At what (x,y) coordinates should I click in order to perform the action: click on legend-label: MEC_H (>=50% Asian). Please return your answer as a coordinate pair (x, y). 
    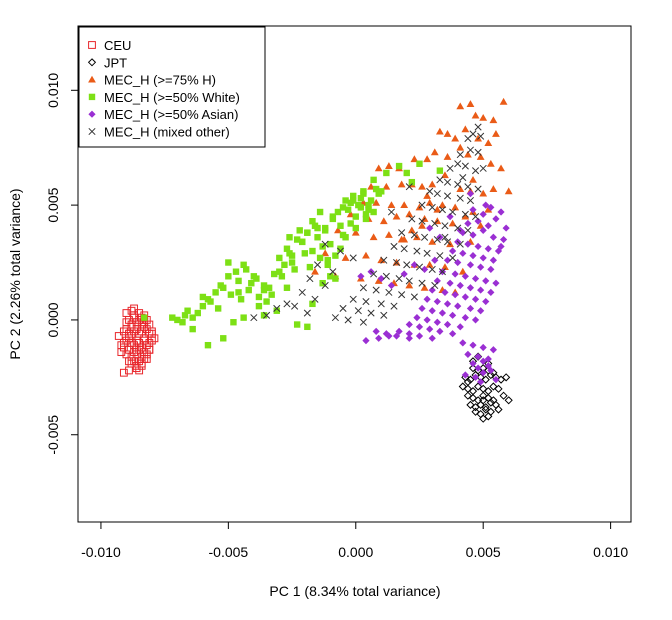
    Looking at the image, I should click on (171, 114).